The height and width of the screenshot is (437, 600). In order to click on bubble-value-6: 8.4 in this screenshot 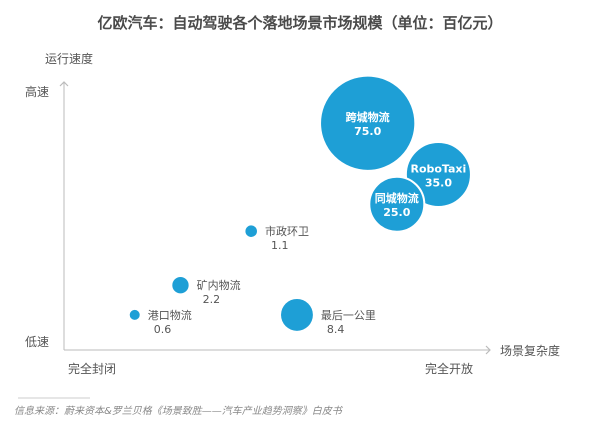, I will do `click(336, 329)`.